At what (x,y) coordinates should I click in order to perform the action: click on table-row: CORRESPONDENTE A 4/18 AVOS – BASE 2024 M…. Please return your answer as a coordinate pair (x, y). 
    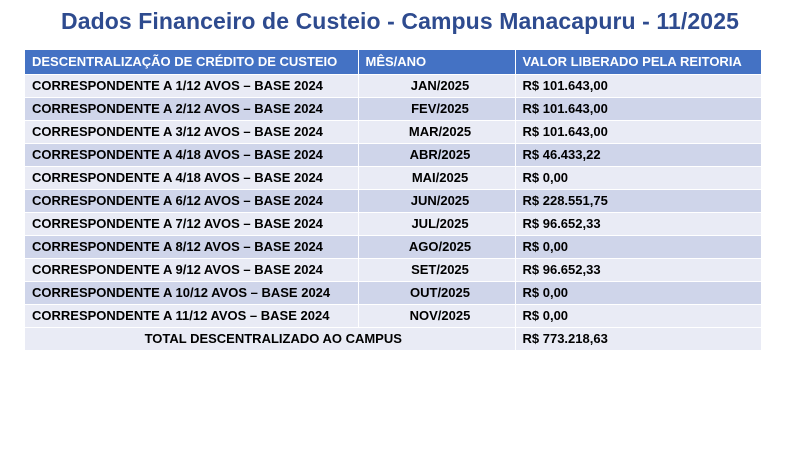
    Looking at the image, I should click on (393, 178).